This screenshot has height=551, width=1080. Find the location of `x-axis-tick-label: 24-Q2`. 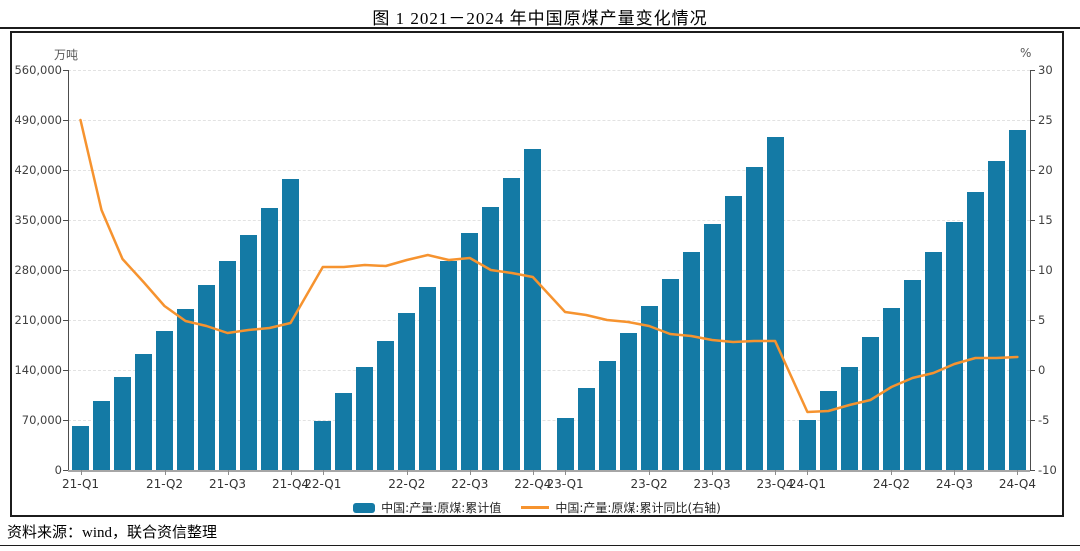

x-axis-tick-label: 24-Q2 is located at coordinates (891, 484).